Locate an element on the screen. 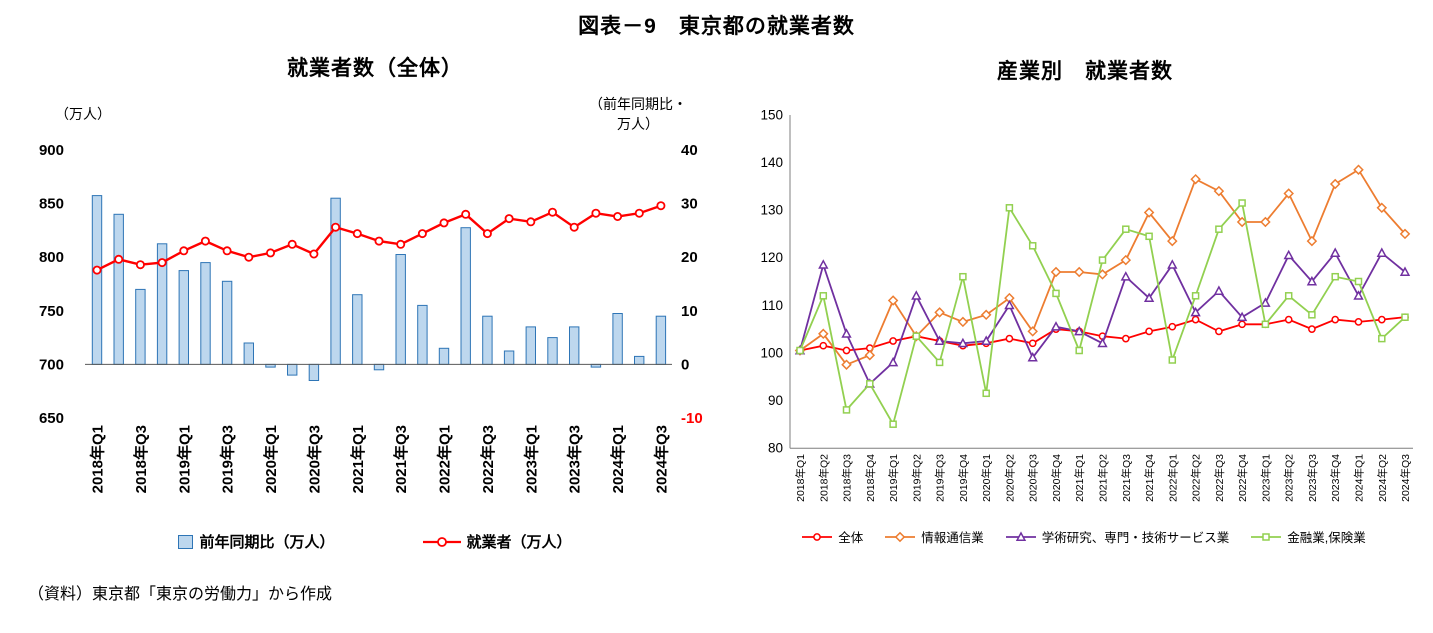 This screenshot has width=1433, height=633. legend-item: 金融業,保険業 is located at coordinates (1308, 536).